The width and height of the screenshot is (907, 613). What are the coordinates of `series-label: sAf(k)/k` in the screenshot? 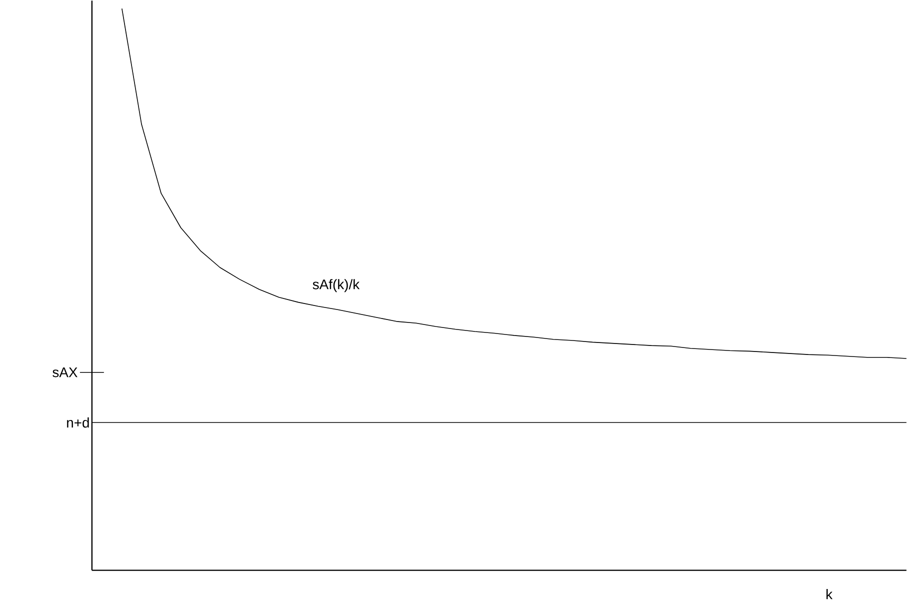 It's located at (336, 285).